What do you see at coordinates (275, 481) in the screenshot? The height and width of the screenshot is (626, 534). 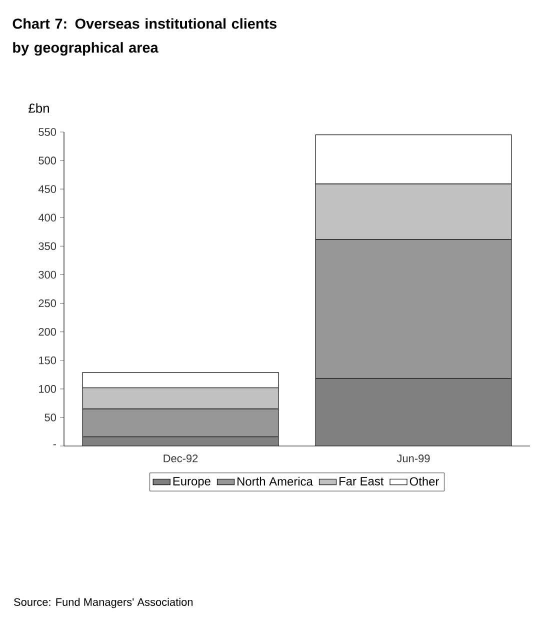 I see `legend-label: North America` at bounding box center [275, 481].